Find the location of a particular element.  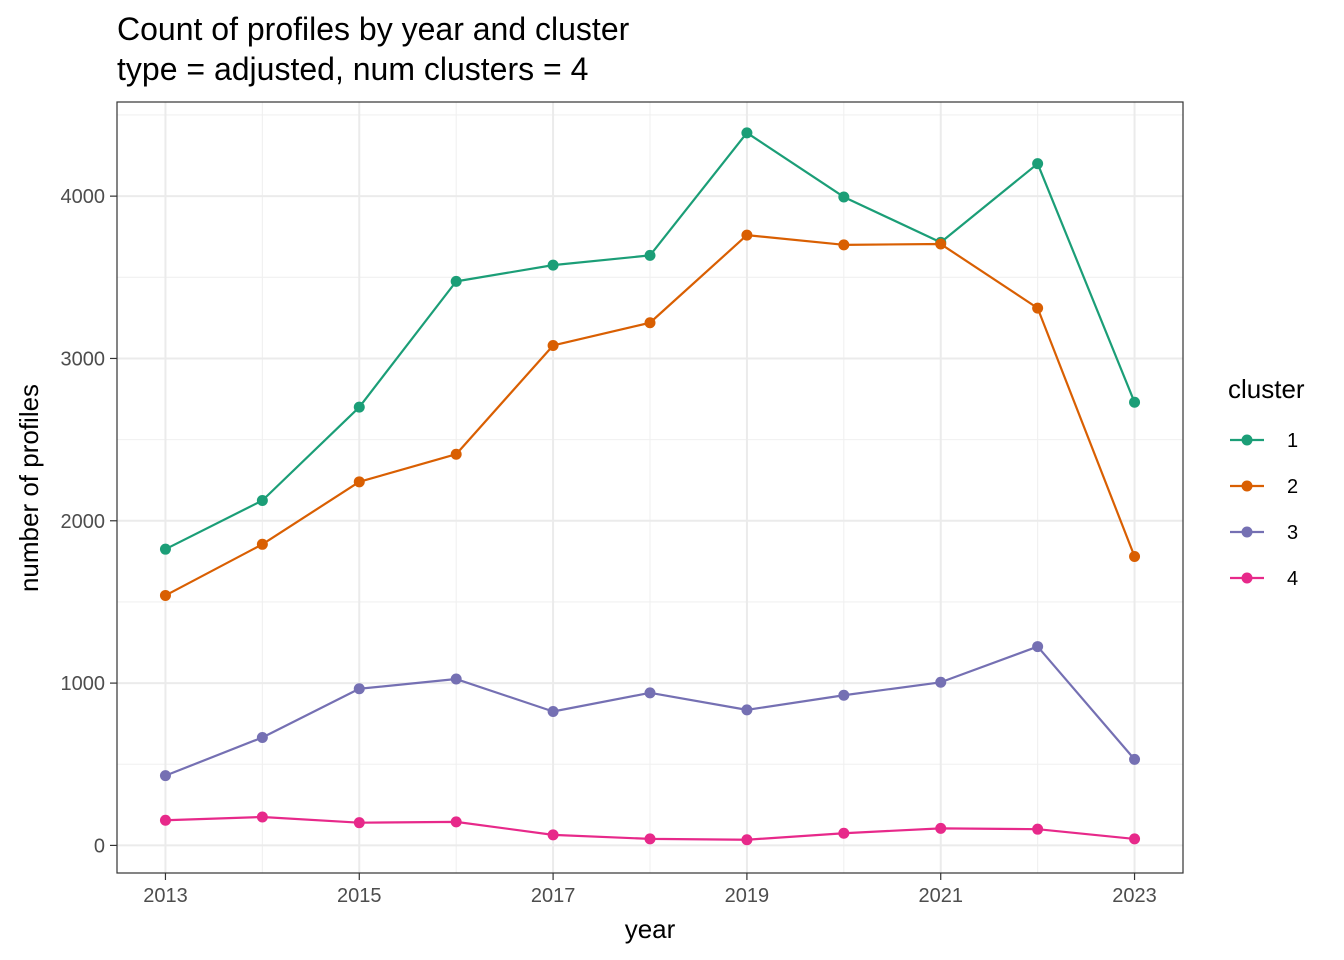

legend-label: 1 is located at coordinates (1292, 441).